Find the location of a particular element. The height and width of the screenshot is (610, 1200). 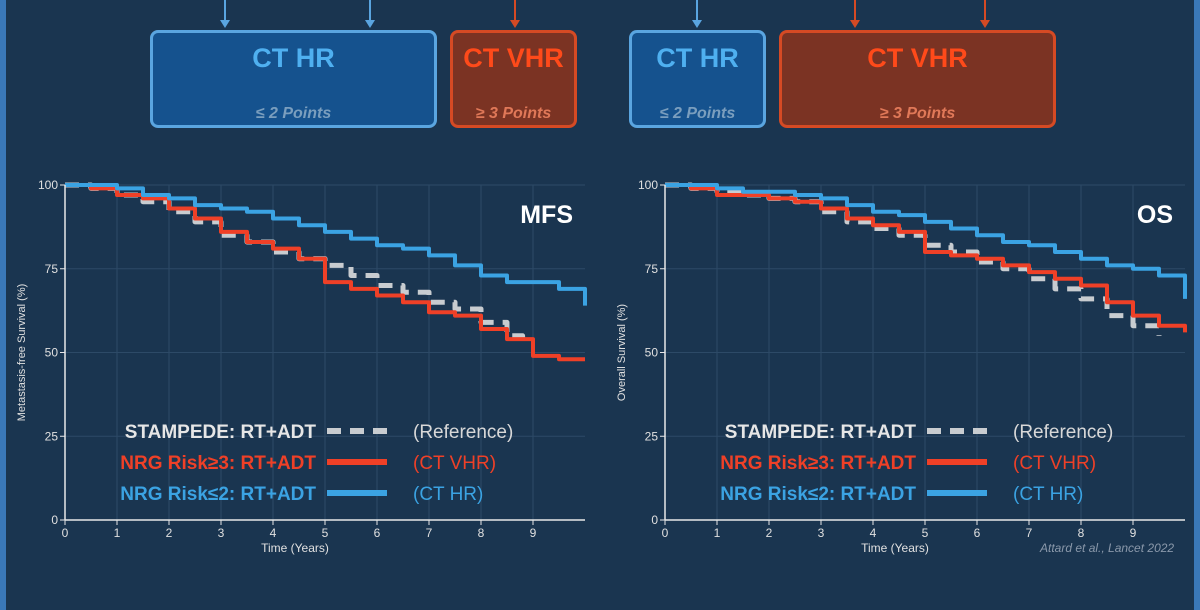

ct-hr-box-left: CT HR ≤ 2 Points is located at coordinates (293, 79).